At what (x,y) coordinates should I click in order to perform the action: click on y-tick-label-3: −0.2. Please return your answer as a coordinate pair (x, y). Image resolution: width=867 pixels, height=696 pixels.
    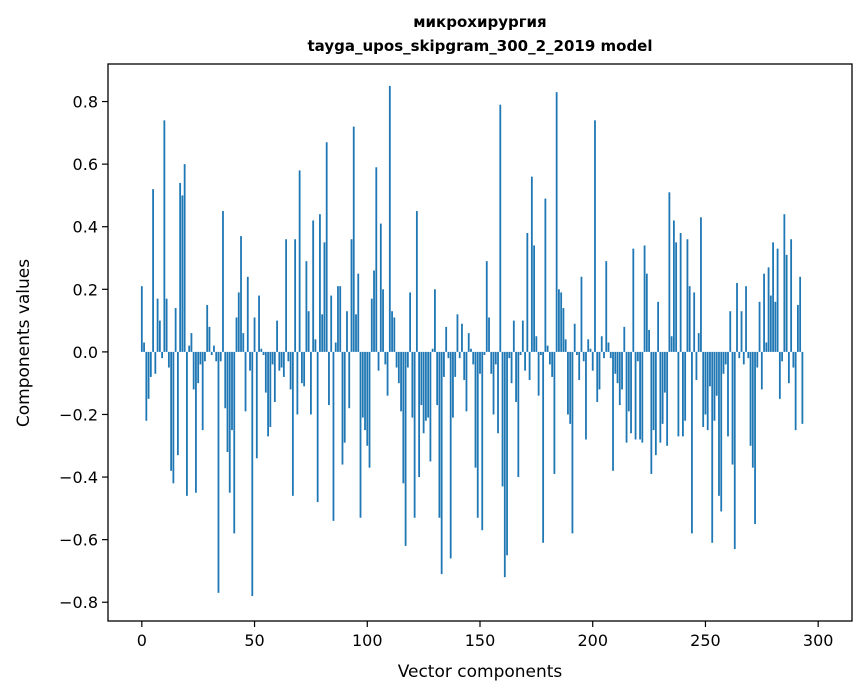
    Looking at the image, I should click on (78, 414).